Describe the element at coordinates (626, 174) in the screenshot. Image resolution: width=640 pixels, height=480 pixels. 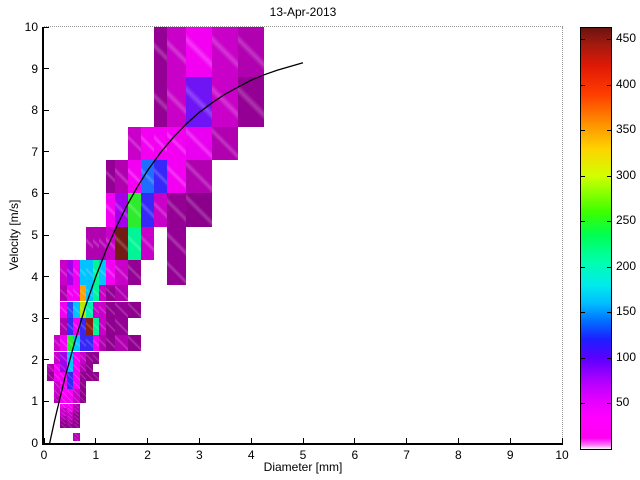
I see `colorbar-tick-label: 300` at that location.